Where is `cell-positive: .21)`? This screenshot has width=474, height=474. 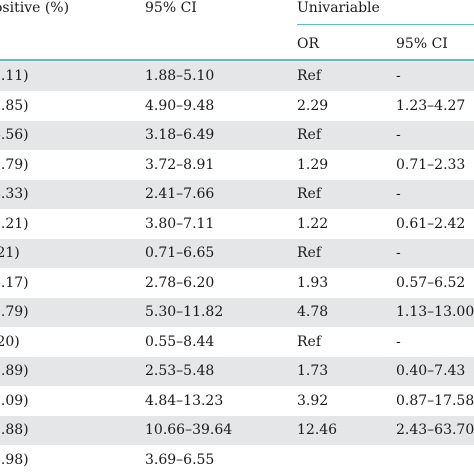 cell-positive: .21) is located at coordinates (10, 253).